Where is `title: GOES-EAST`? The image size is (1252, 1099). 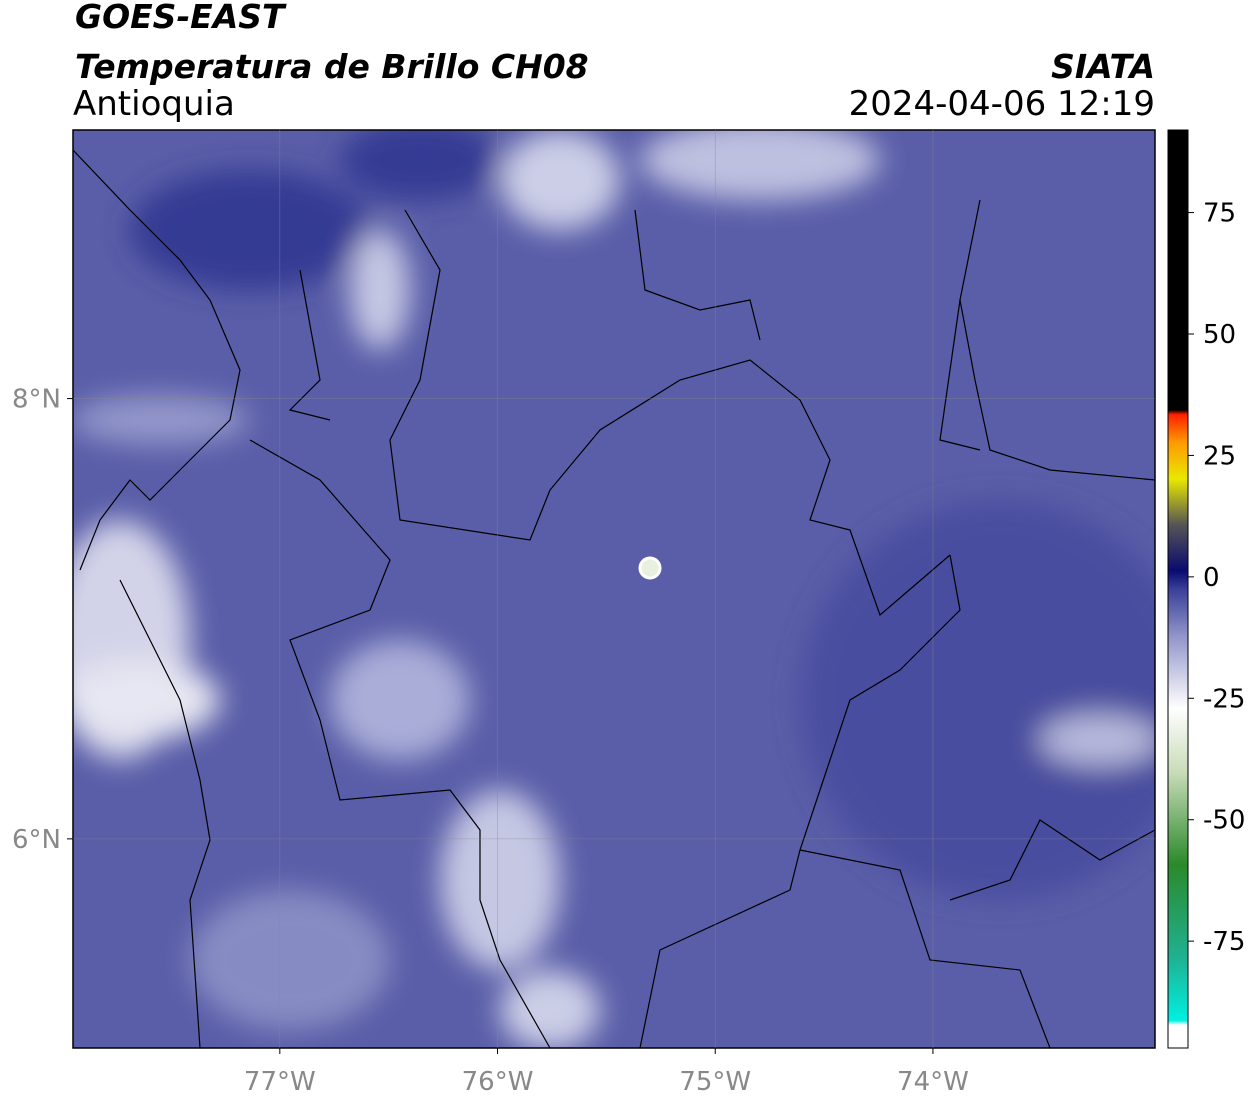 title: GOES-EAST is located at coordinates (181, 18).